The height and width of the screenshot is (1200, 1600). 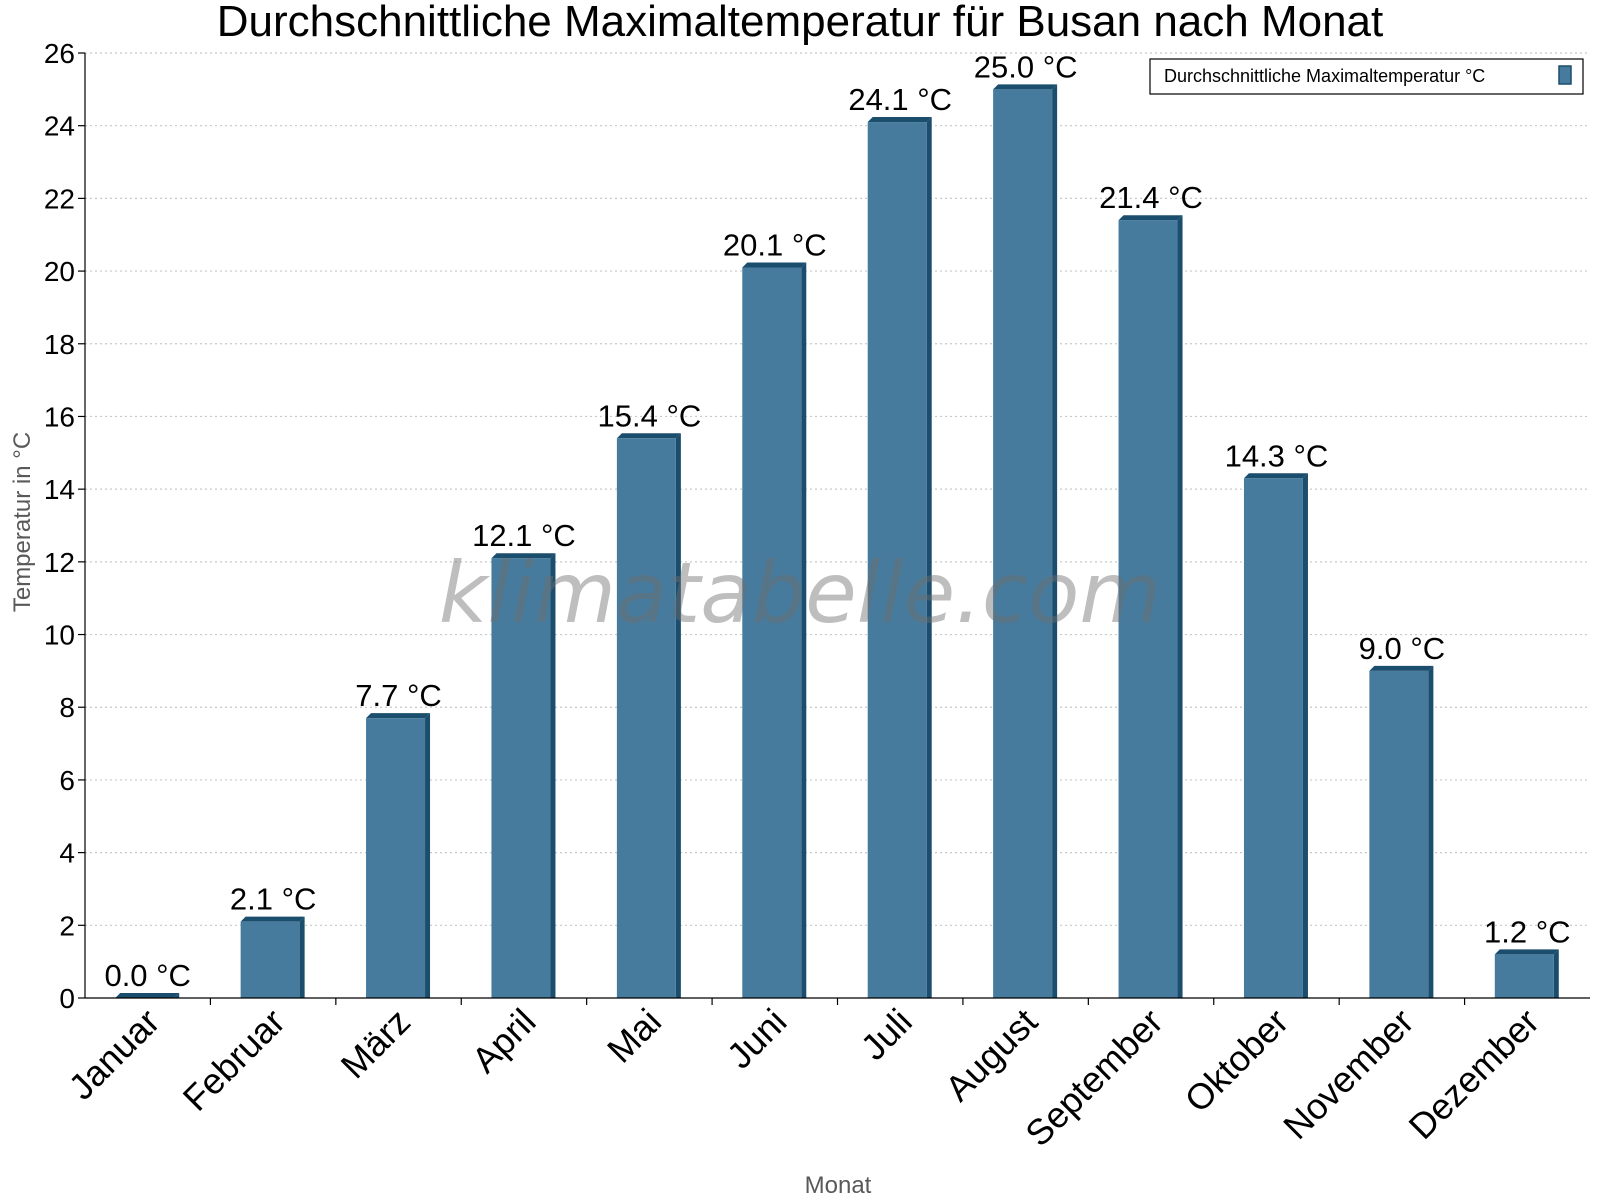 I want to click on data-label: 20.1 °C, so click(x=775, y=244).